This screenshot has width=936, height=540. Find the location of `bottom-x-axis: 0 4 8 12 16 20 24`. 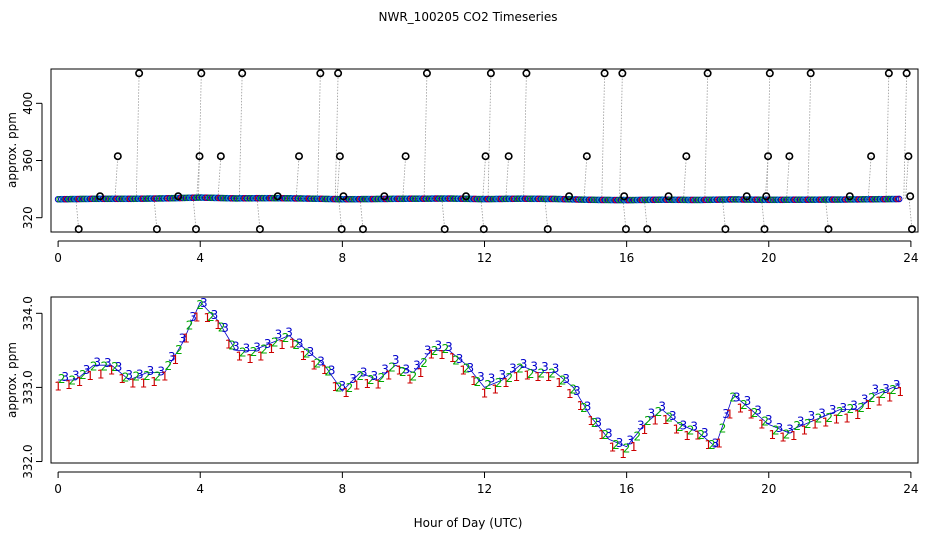

bottom-x-axis: 0 4 8 12 16 20 24 is located at coordinates (486, 483).